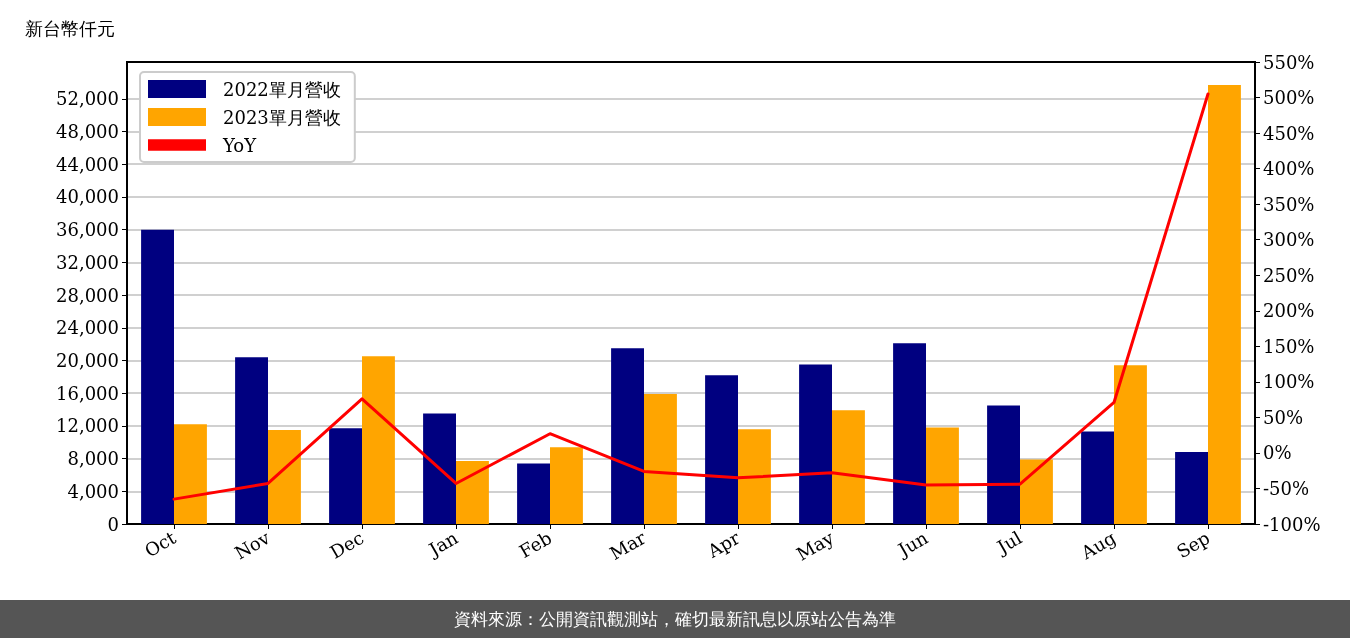 Image resolution: width=1350 pixels, height=638 pixels. Describe the element at coordinates (160, 544) in the screenshot. I see `x-tick-label: Oct` at that location.